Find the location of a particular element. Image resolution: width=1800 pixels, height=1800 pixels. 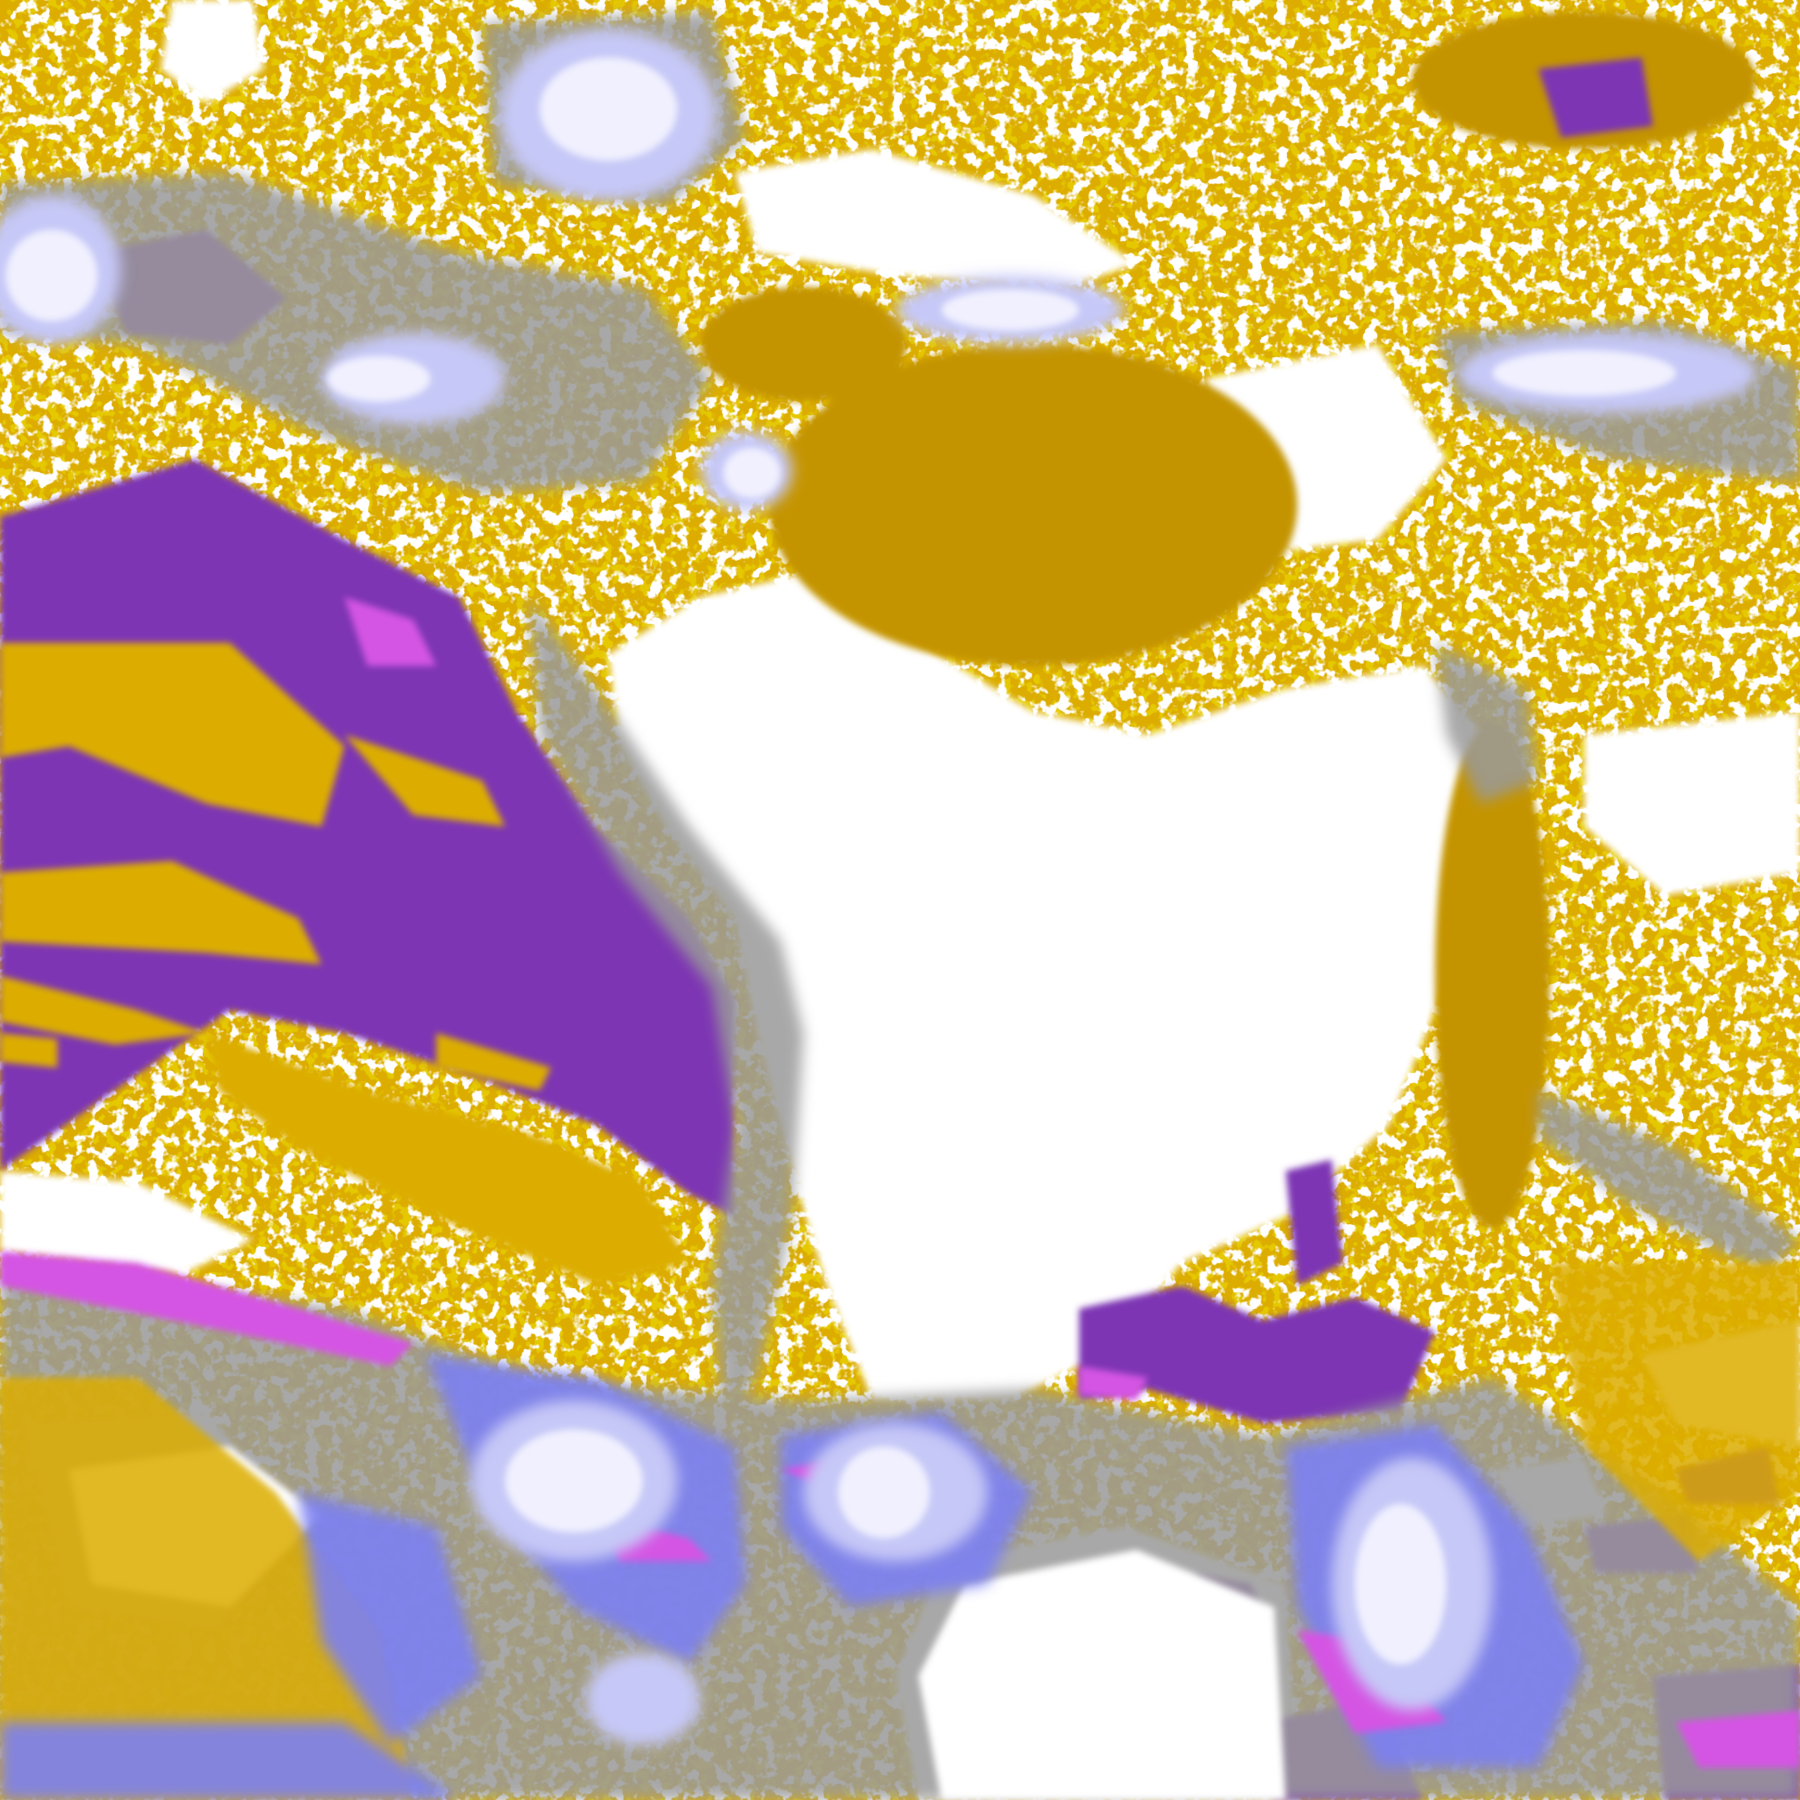

bottom-right-magenta is located at coordinates (1738, 1739).